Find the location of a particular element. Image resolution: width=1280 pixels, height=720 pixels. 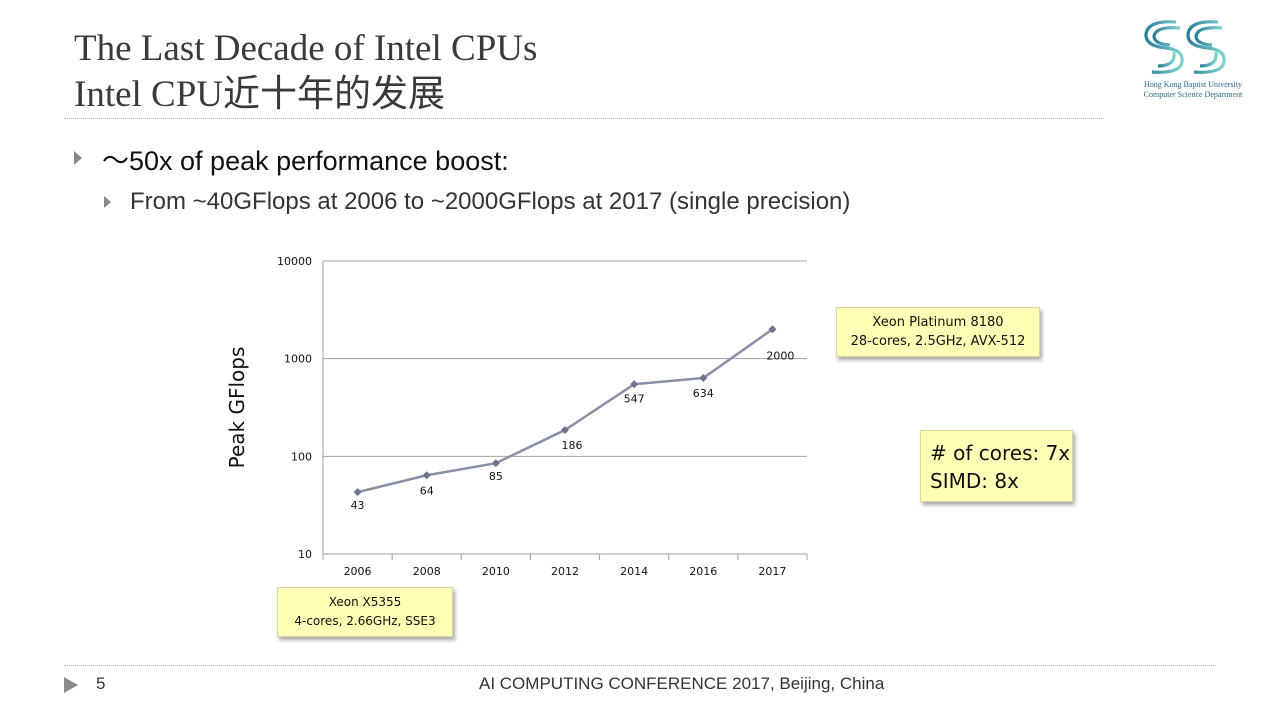

x-tick-label: 2012 is located at coordinates (565, 571).